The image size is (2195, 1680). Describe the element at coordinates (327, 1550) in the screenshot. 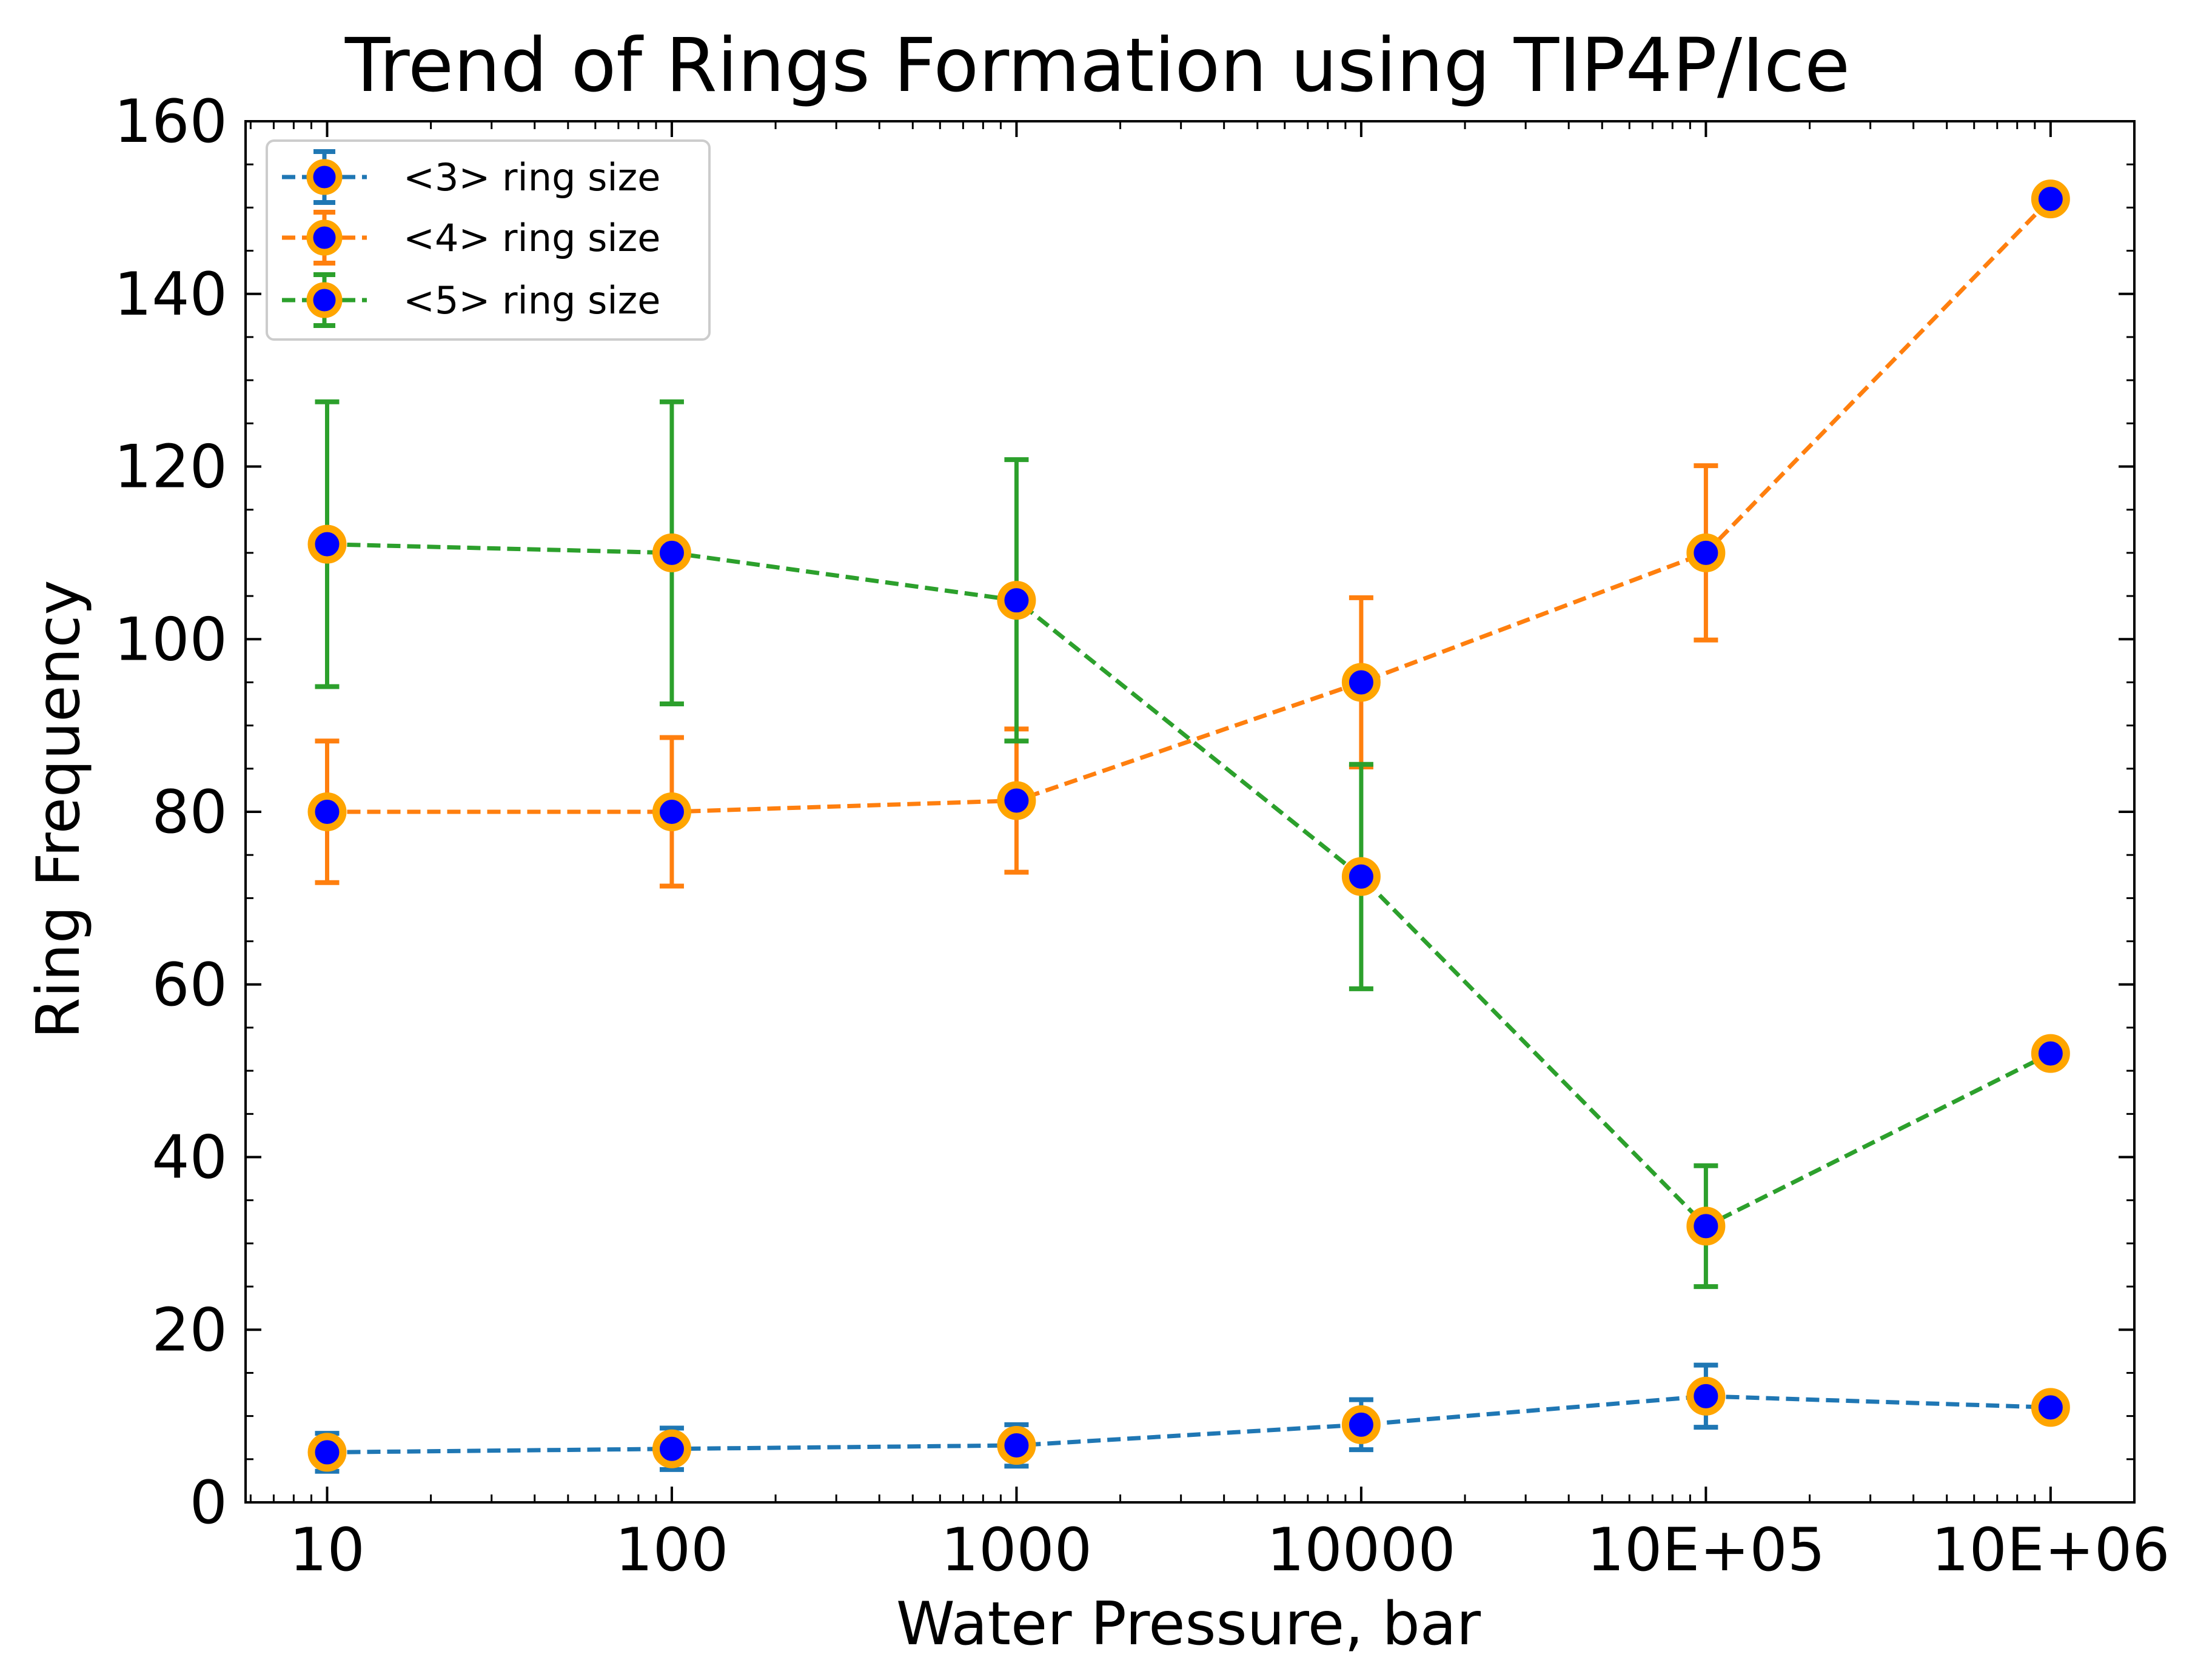

I see `x-tick-label: 10` at that location.